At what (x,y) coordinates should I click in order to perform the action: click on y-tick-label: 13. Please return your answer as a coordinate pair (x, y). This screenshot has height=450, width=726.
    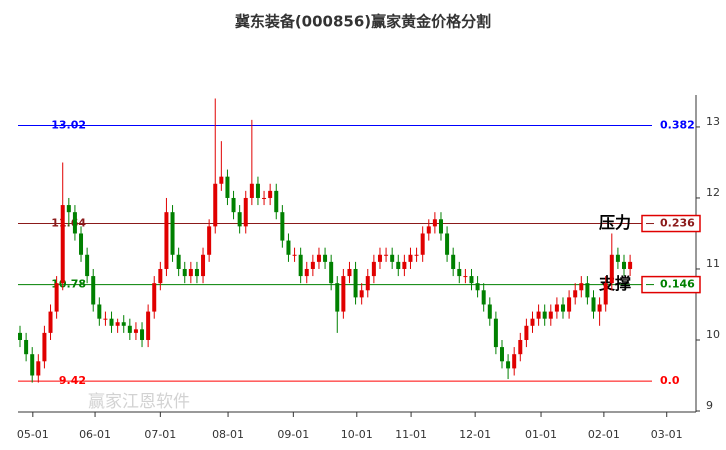
    Looking at the image, I should click on (713, 121).